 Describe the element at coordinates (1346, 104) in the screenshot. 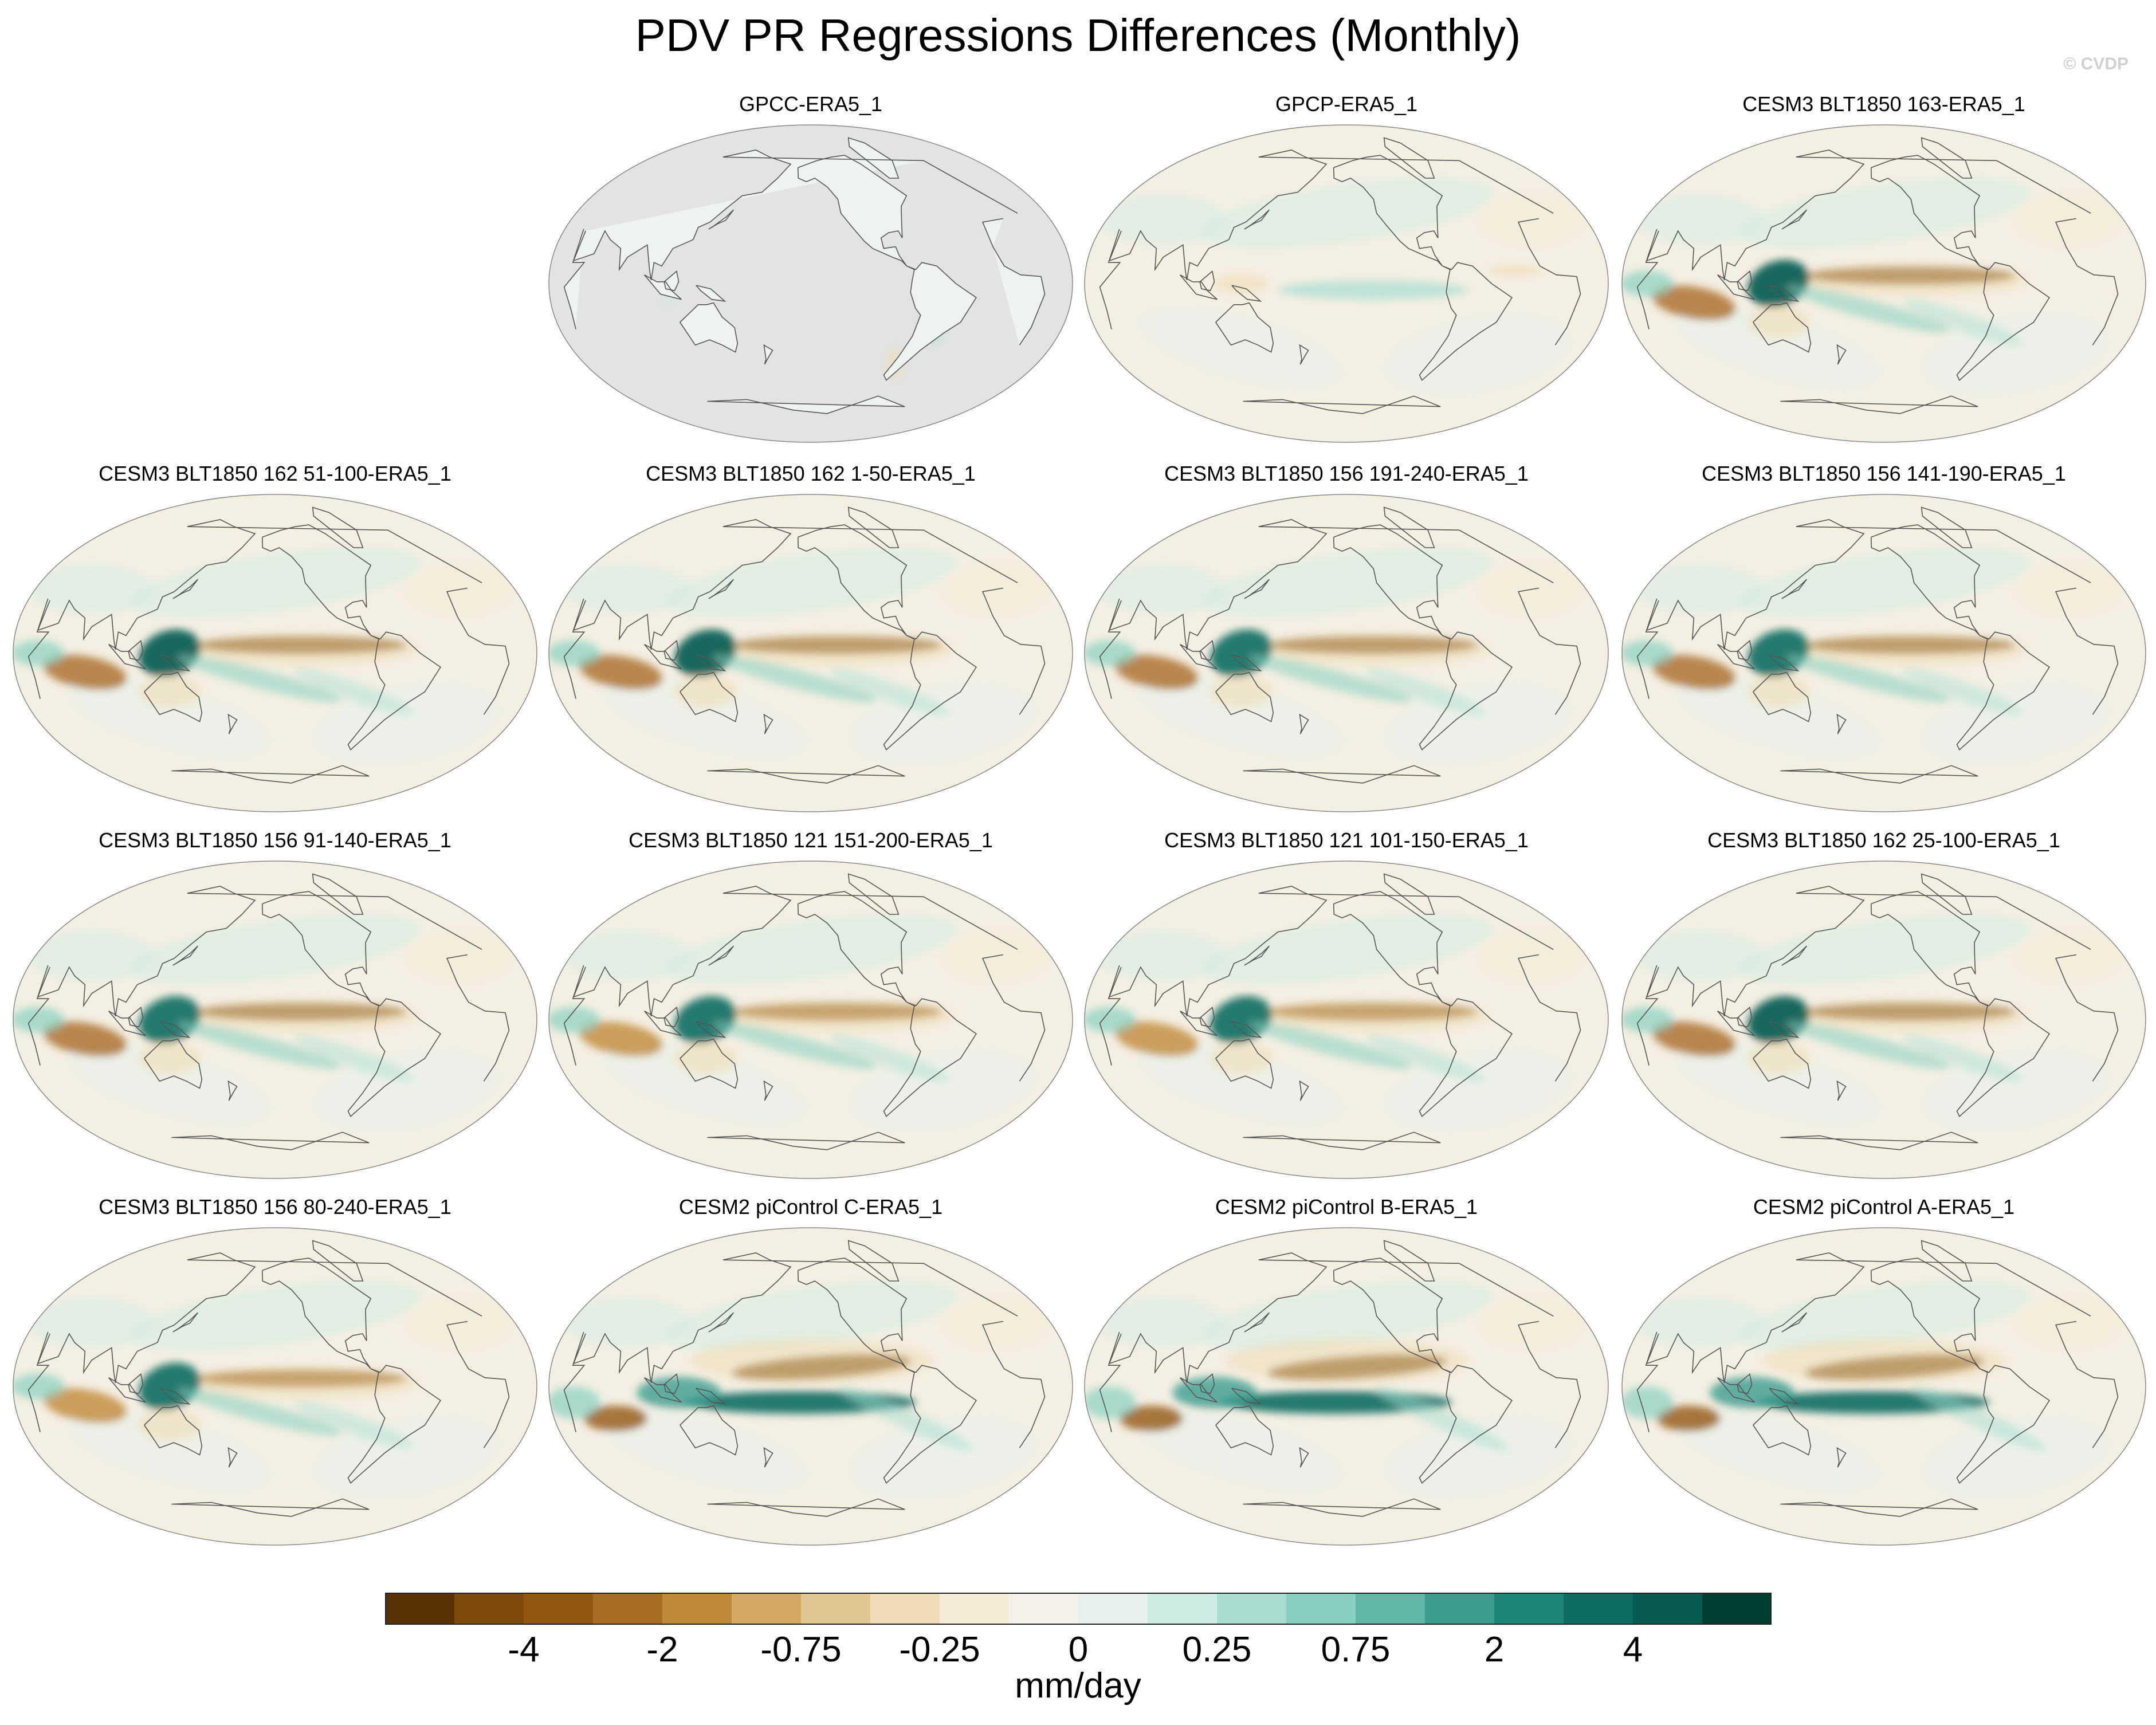

I see `panel-title: GPCP-ERA5_1` at that location.